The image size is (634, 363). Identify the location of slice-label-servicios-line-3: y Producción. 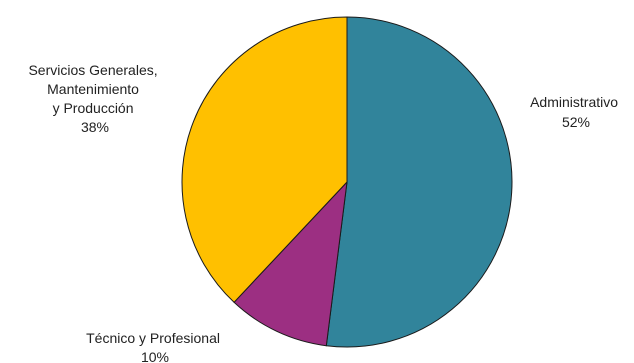
(93, 108).